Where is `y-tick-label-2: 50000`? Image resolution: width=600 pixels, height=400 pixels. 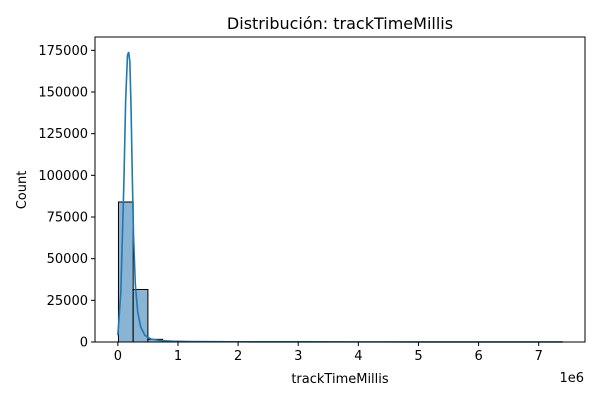
y-tick-label-2: 50000 is located at coordinates (67, 259).